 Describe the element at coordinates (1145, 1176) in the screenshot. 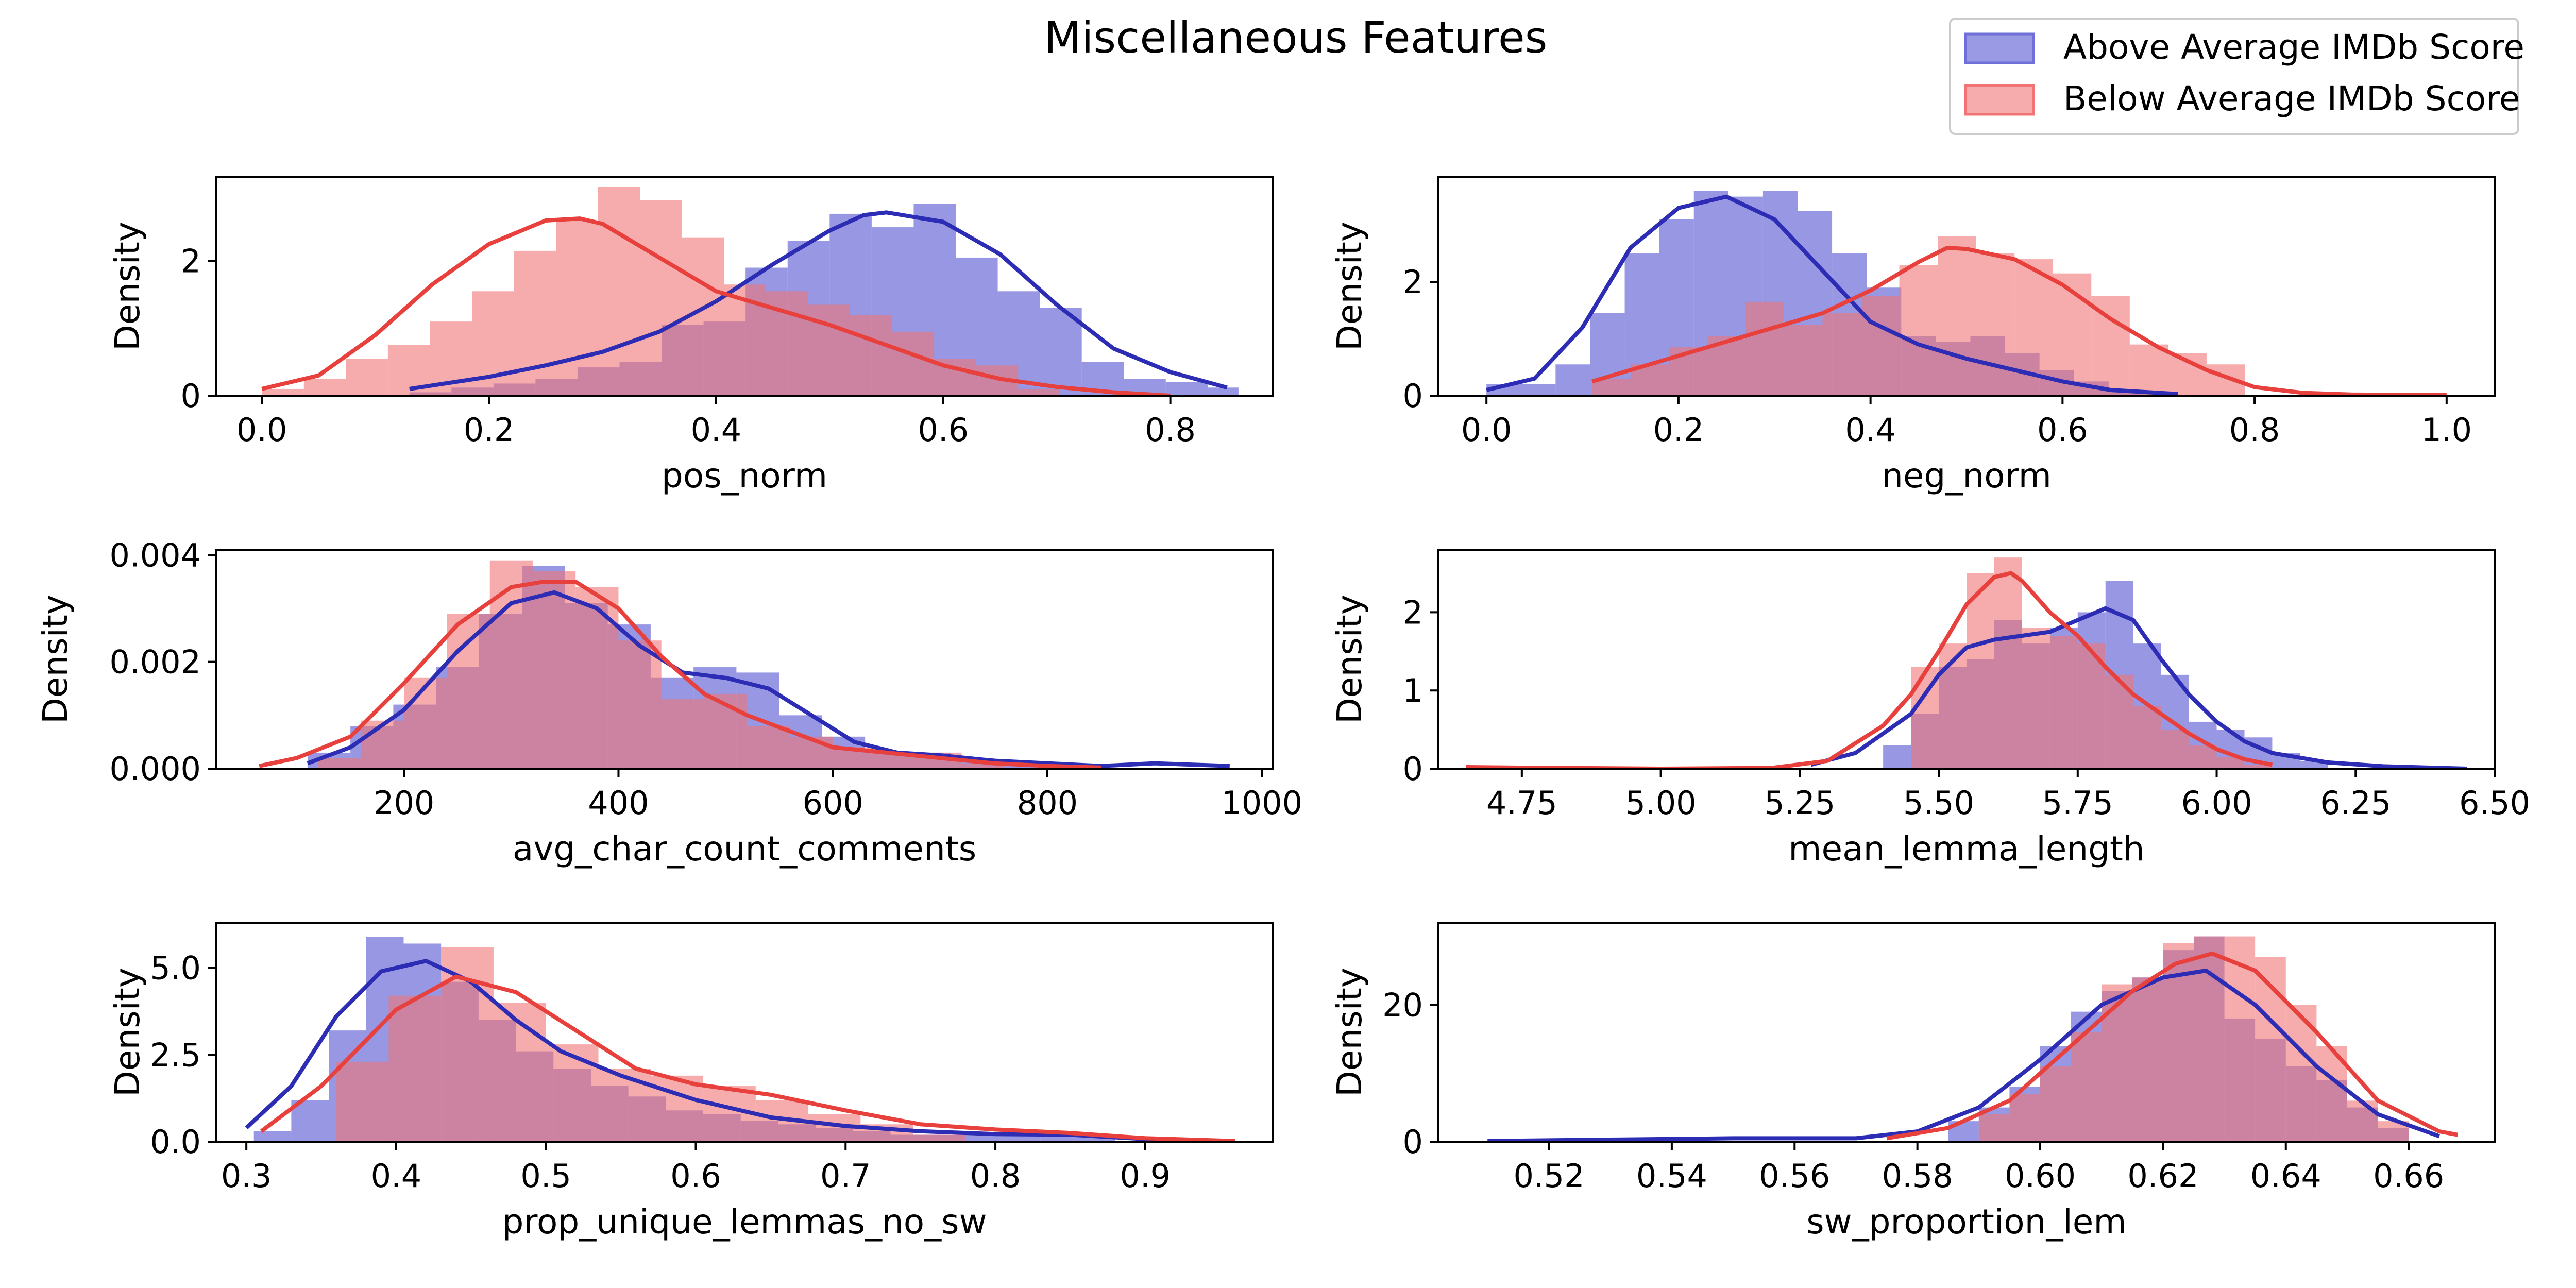

I see `x-tick-label: 0.9` at that location.